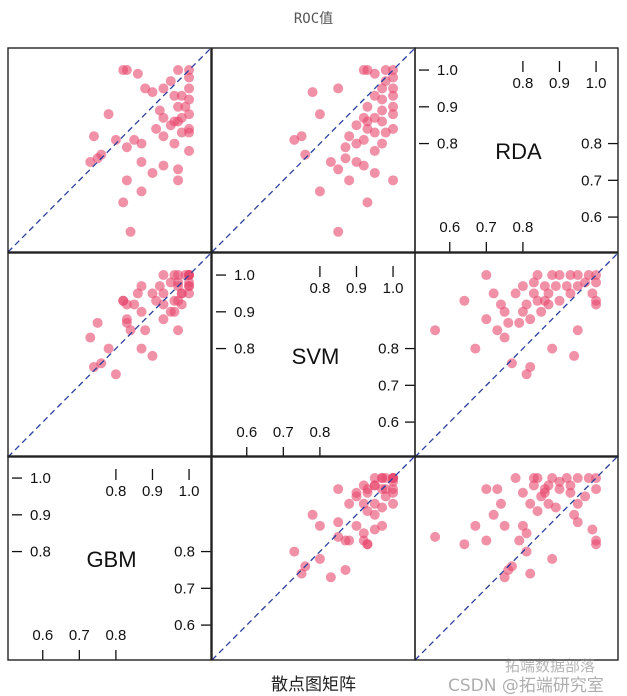 This screenshot has width=627, height=696. I want to click on watermark-line2: CSDN @拓端研究室, so click(526, 686).